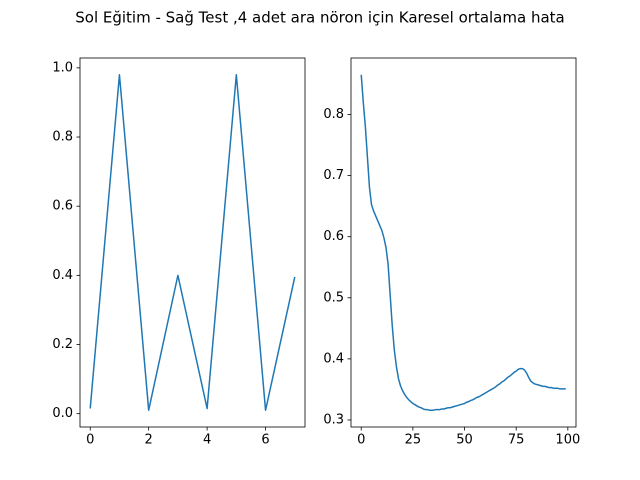 The width and height of the screenshot is (640, 480). I want to click on x-tick-label: 50, so click(464, 440).